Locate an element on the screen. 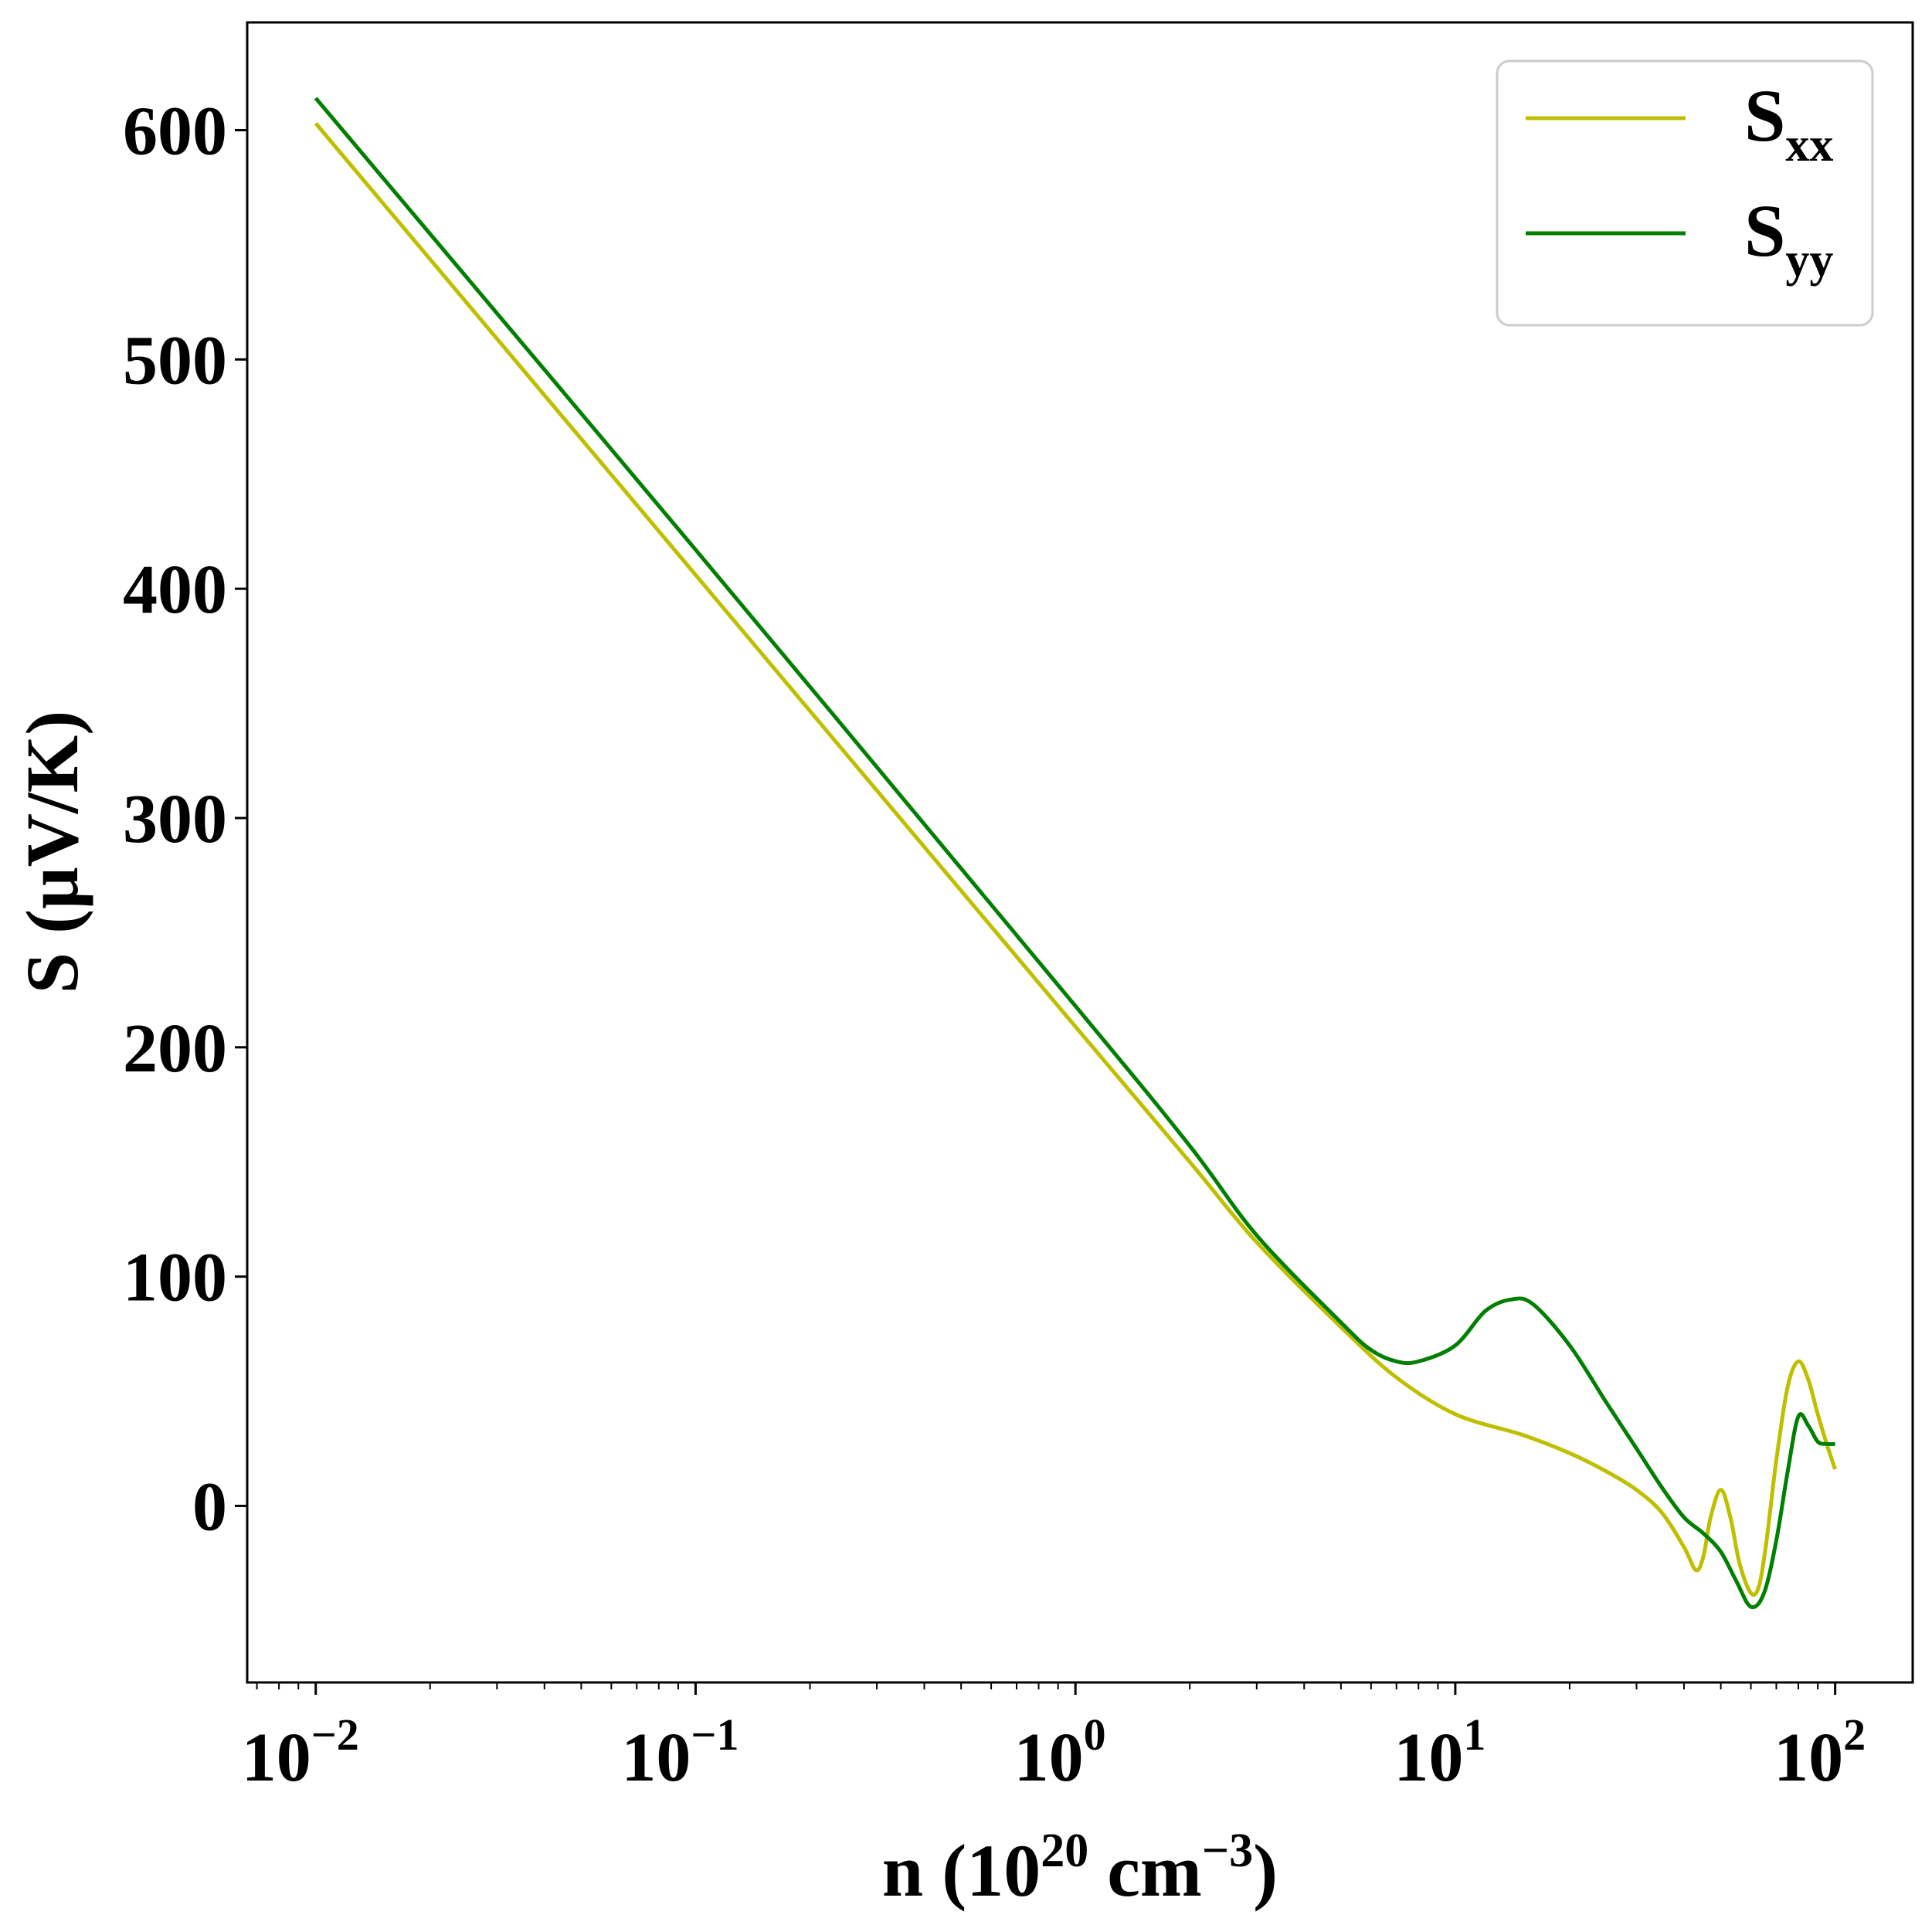 Image resolution: width=1932 pixels, height=1925 pixels. x-minor-ticks is located at coordinates (1038, 1686).